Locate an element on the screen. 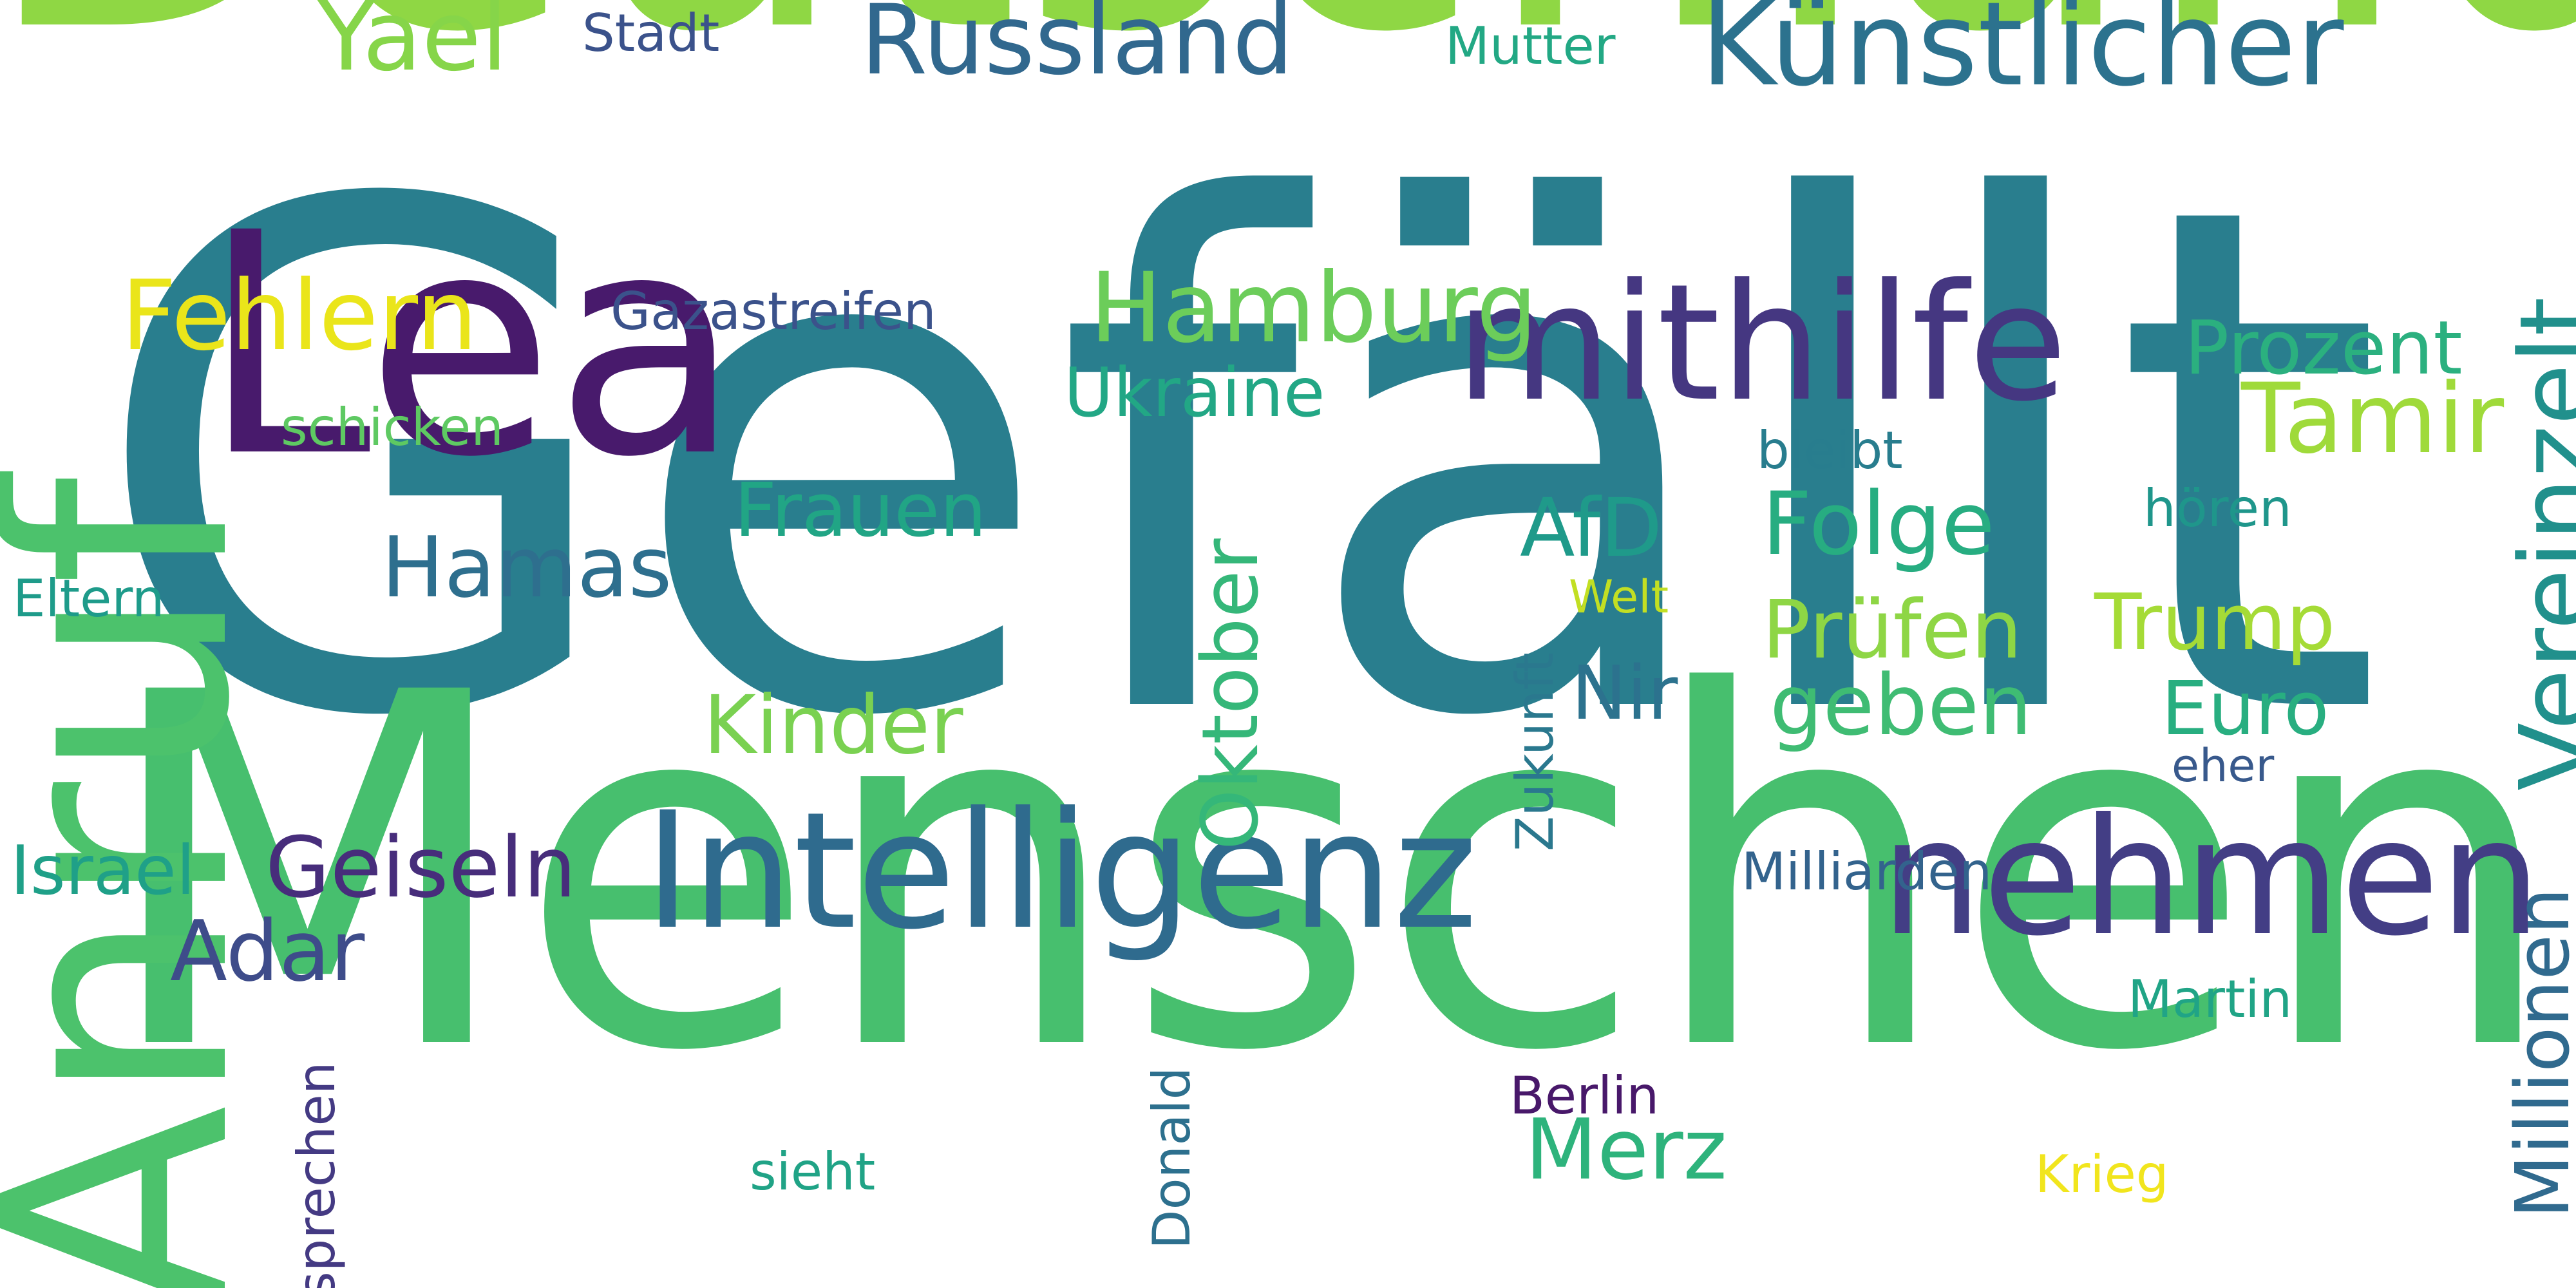 This screenshot has width=2576, height=1288. word-ukraine: Ukraine is located at coordinates (1194, 393).